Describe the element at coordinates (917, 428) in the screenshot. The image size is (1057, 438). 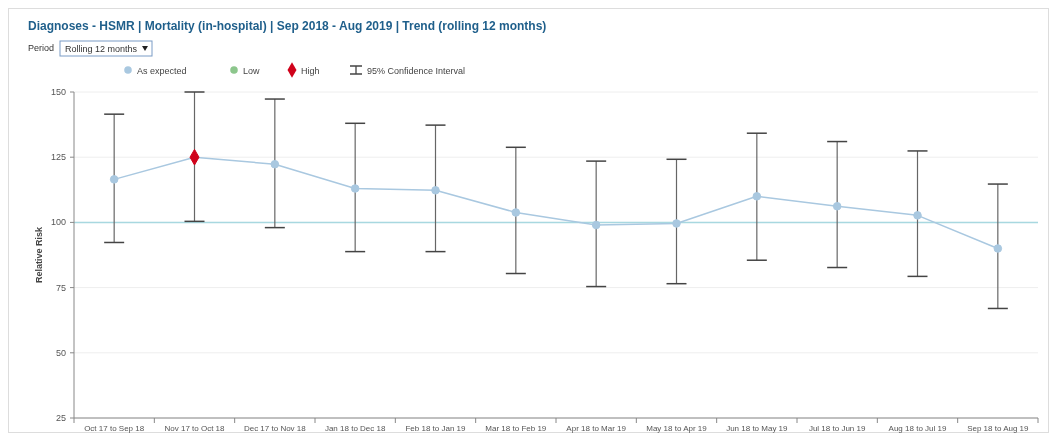
I see `x-tick-label: Aug 18 to Jul 19` at that location.